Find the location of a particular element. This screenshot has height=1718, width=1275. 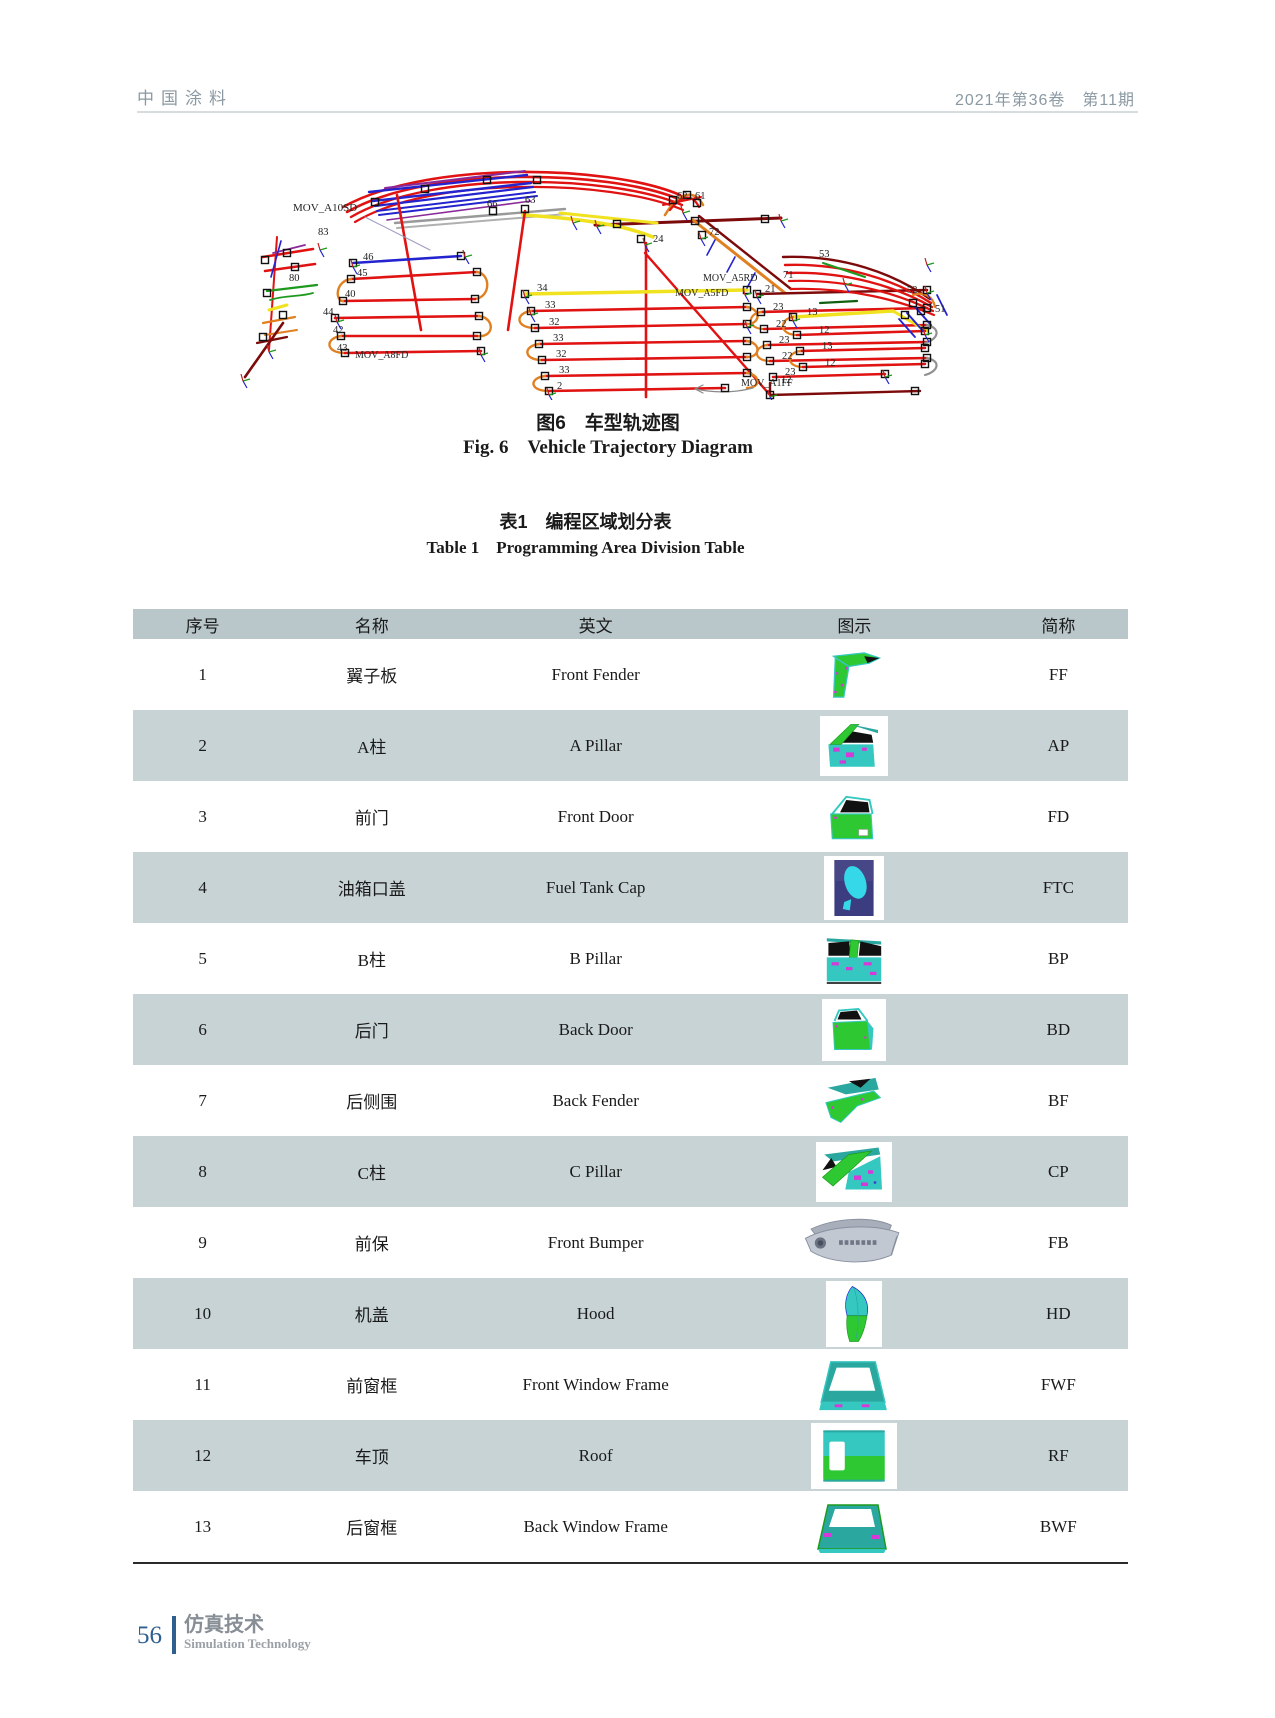

part-abbr: BWF is located at coordinates (1058, 1526).